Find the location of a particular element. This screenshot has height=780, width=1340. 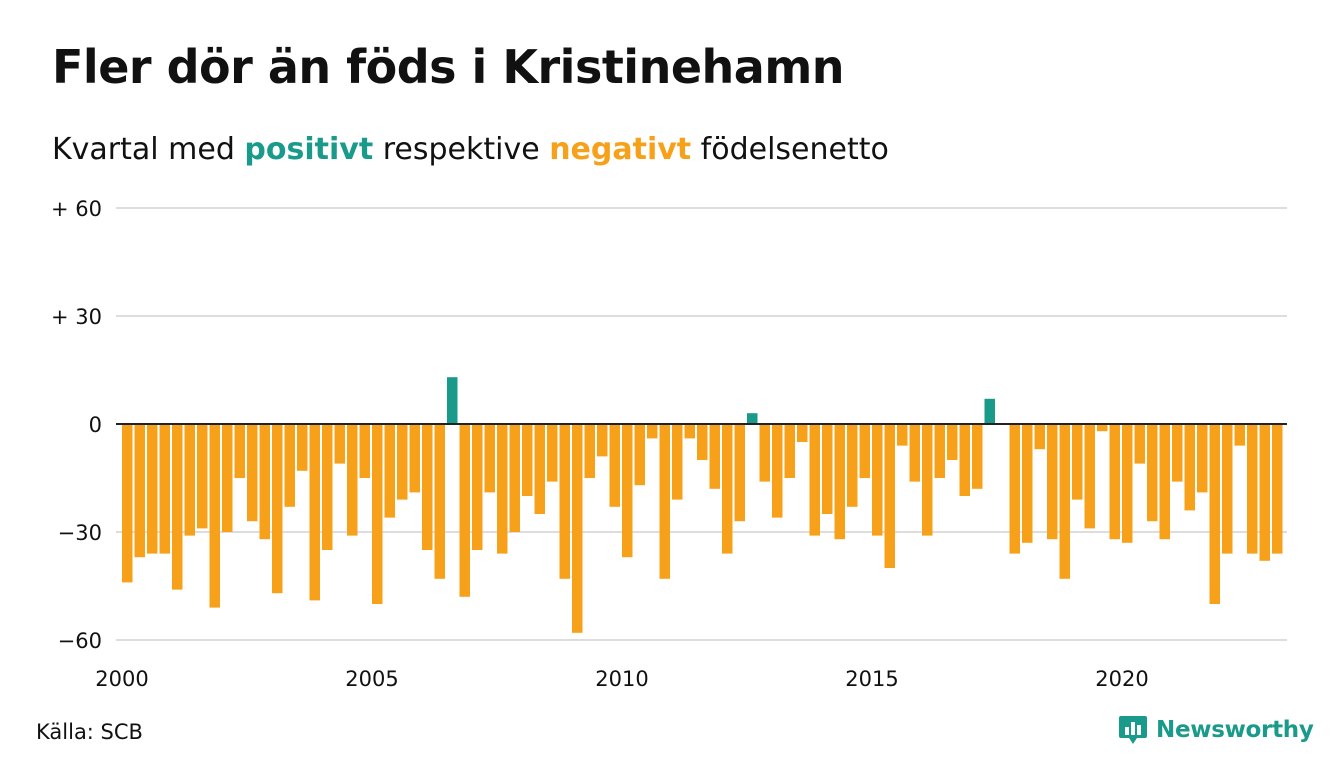

brand-name: Newsworthy is located at coordinates (1235, 730).